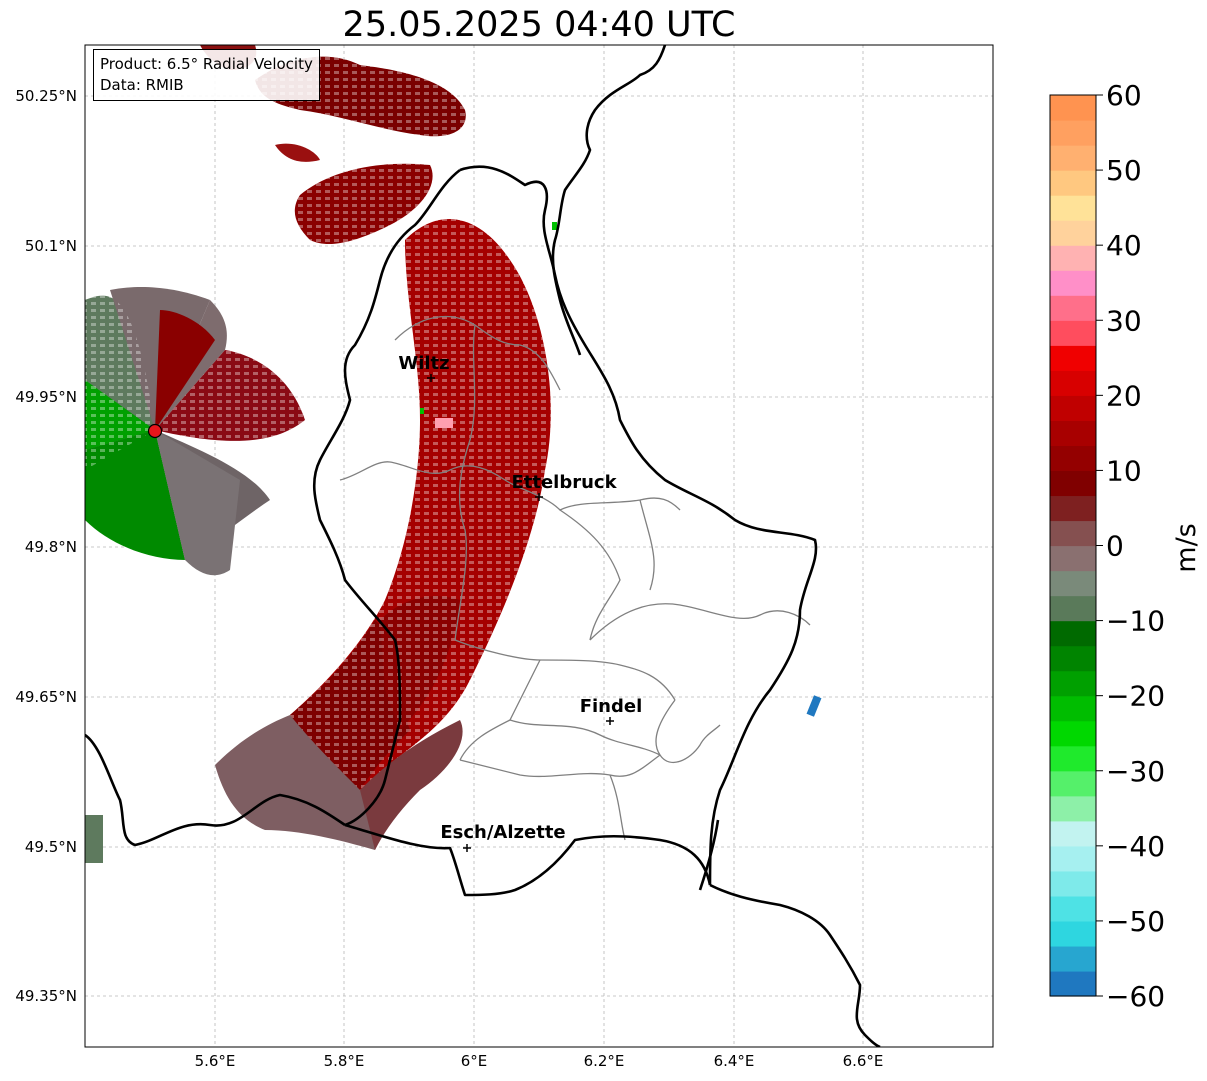  Describe the element at coordinates (1186, 547) in the screenshot. I see `colorbar-unit-label: m/s` at that location.